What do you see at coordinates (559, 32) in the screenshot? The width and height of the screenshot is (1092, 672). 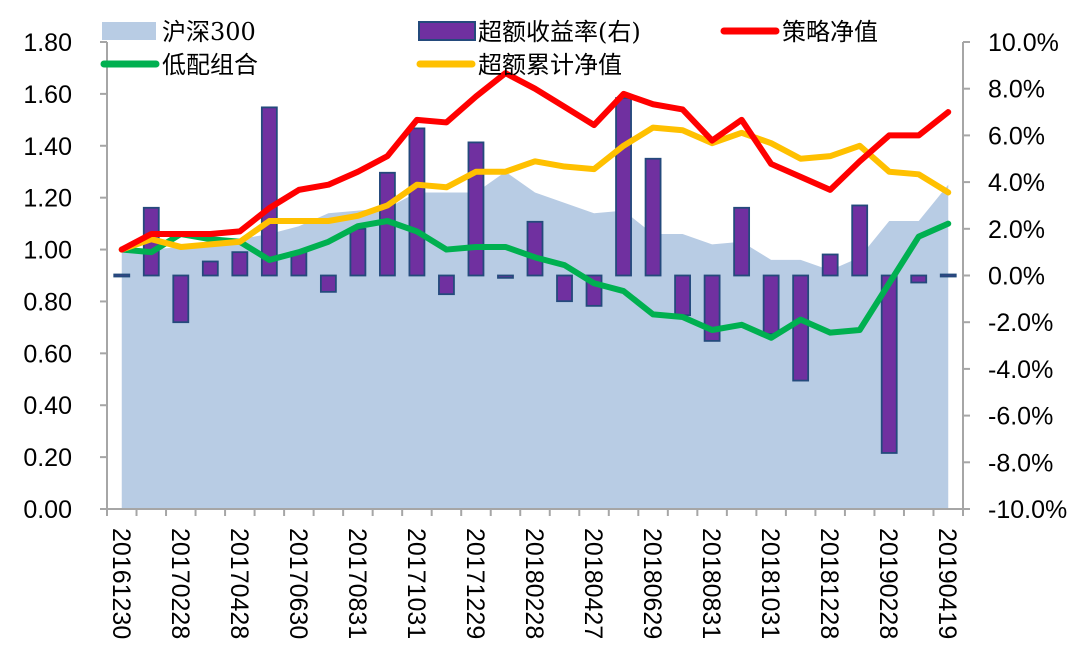 I see `legend-label: 超额收益率(右)` at bounding box center [559, 32].